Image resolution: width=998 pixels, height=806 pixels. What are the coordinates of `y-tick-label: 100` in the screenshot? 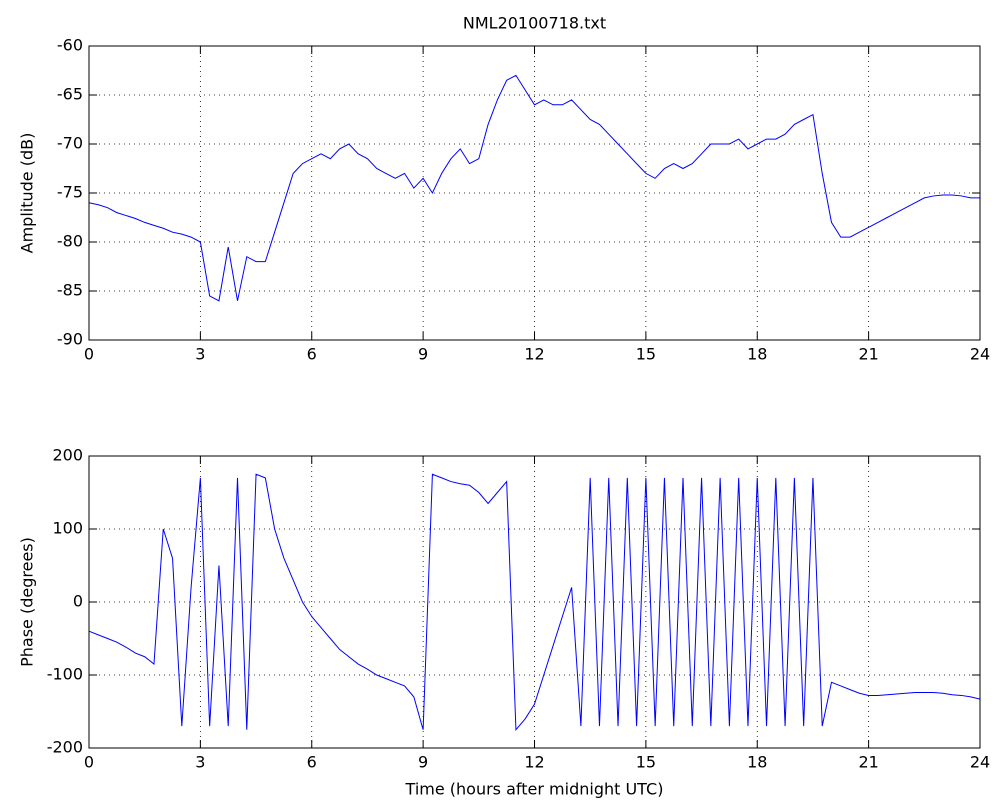 It's located at (67, 528).